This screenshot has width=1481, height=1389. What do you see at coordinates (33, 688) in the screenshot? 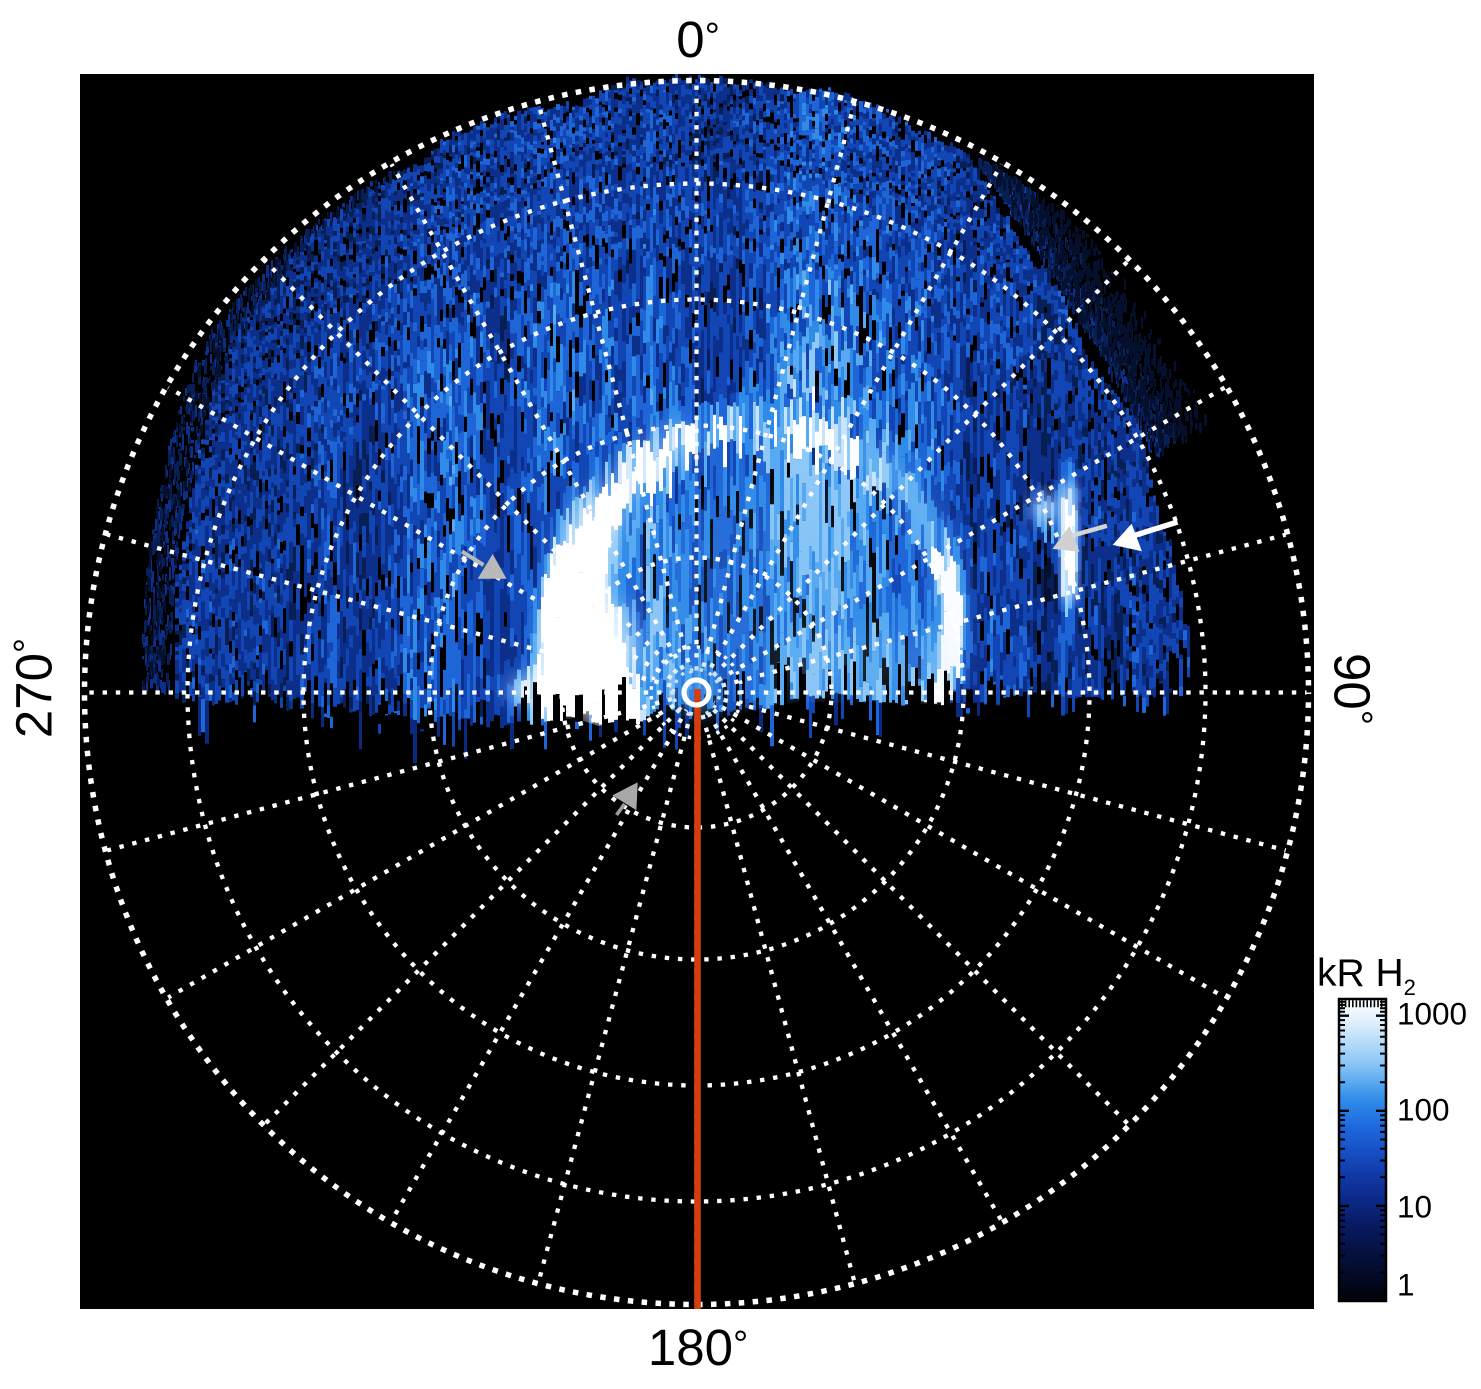
I see `svg-text: 270°` at bounding box center [33, 688].